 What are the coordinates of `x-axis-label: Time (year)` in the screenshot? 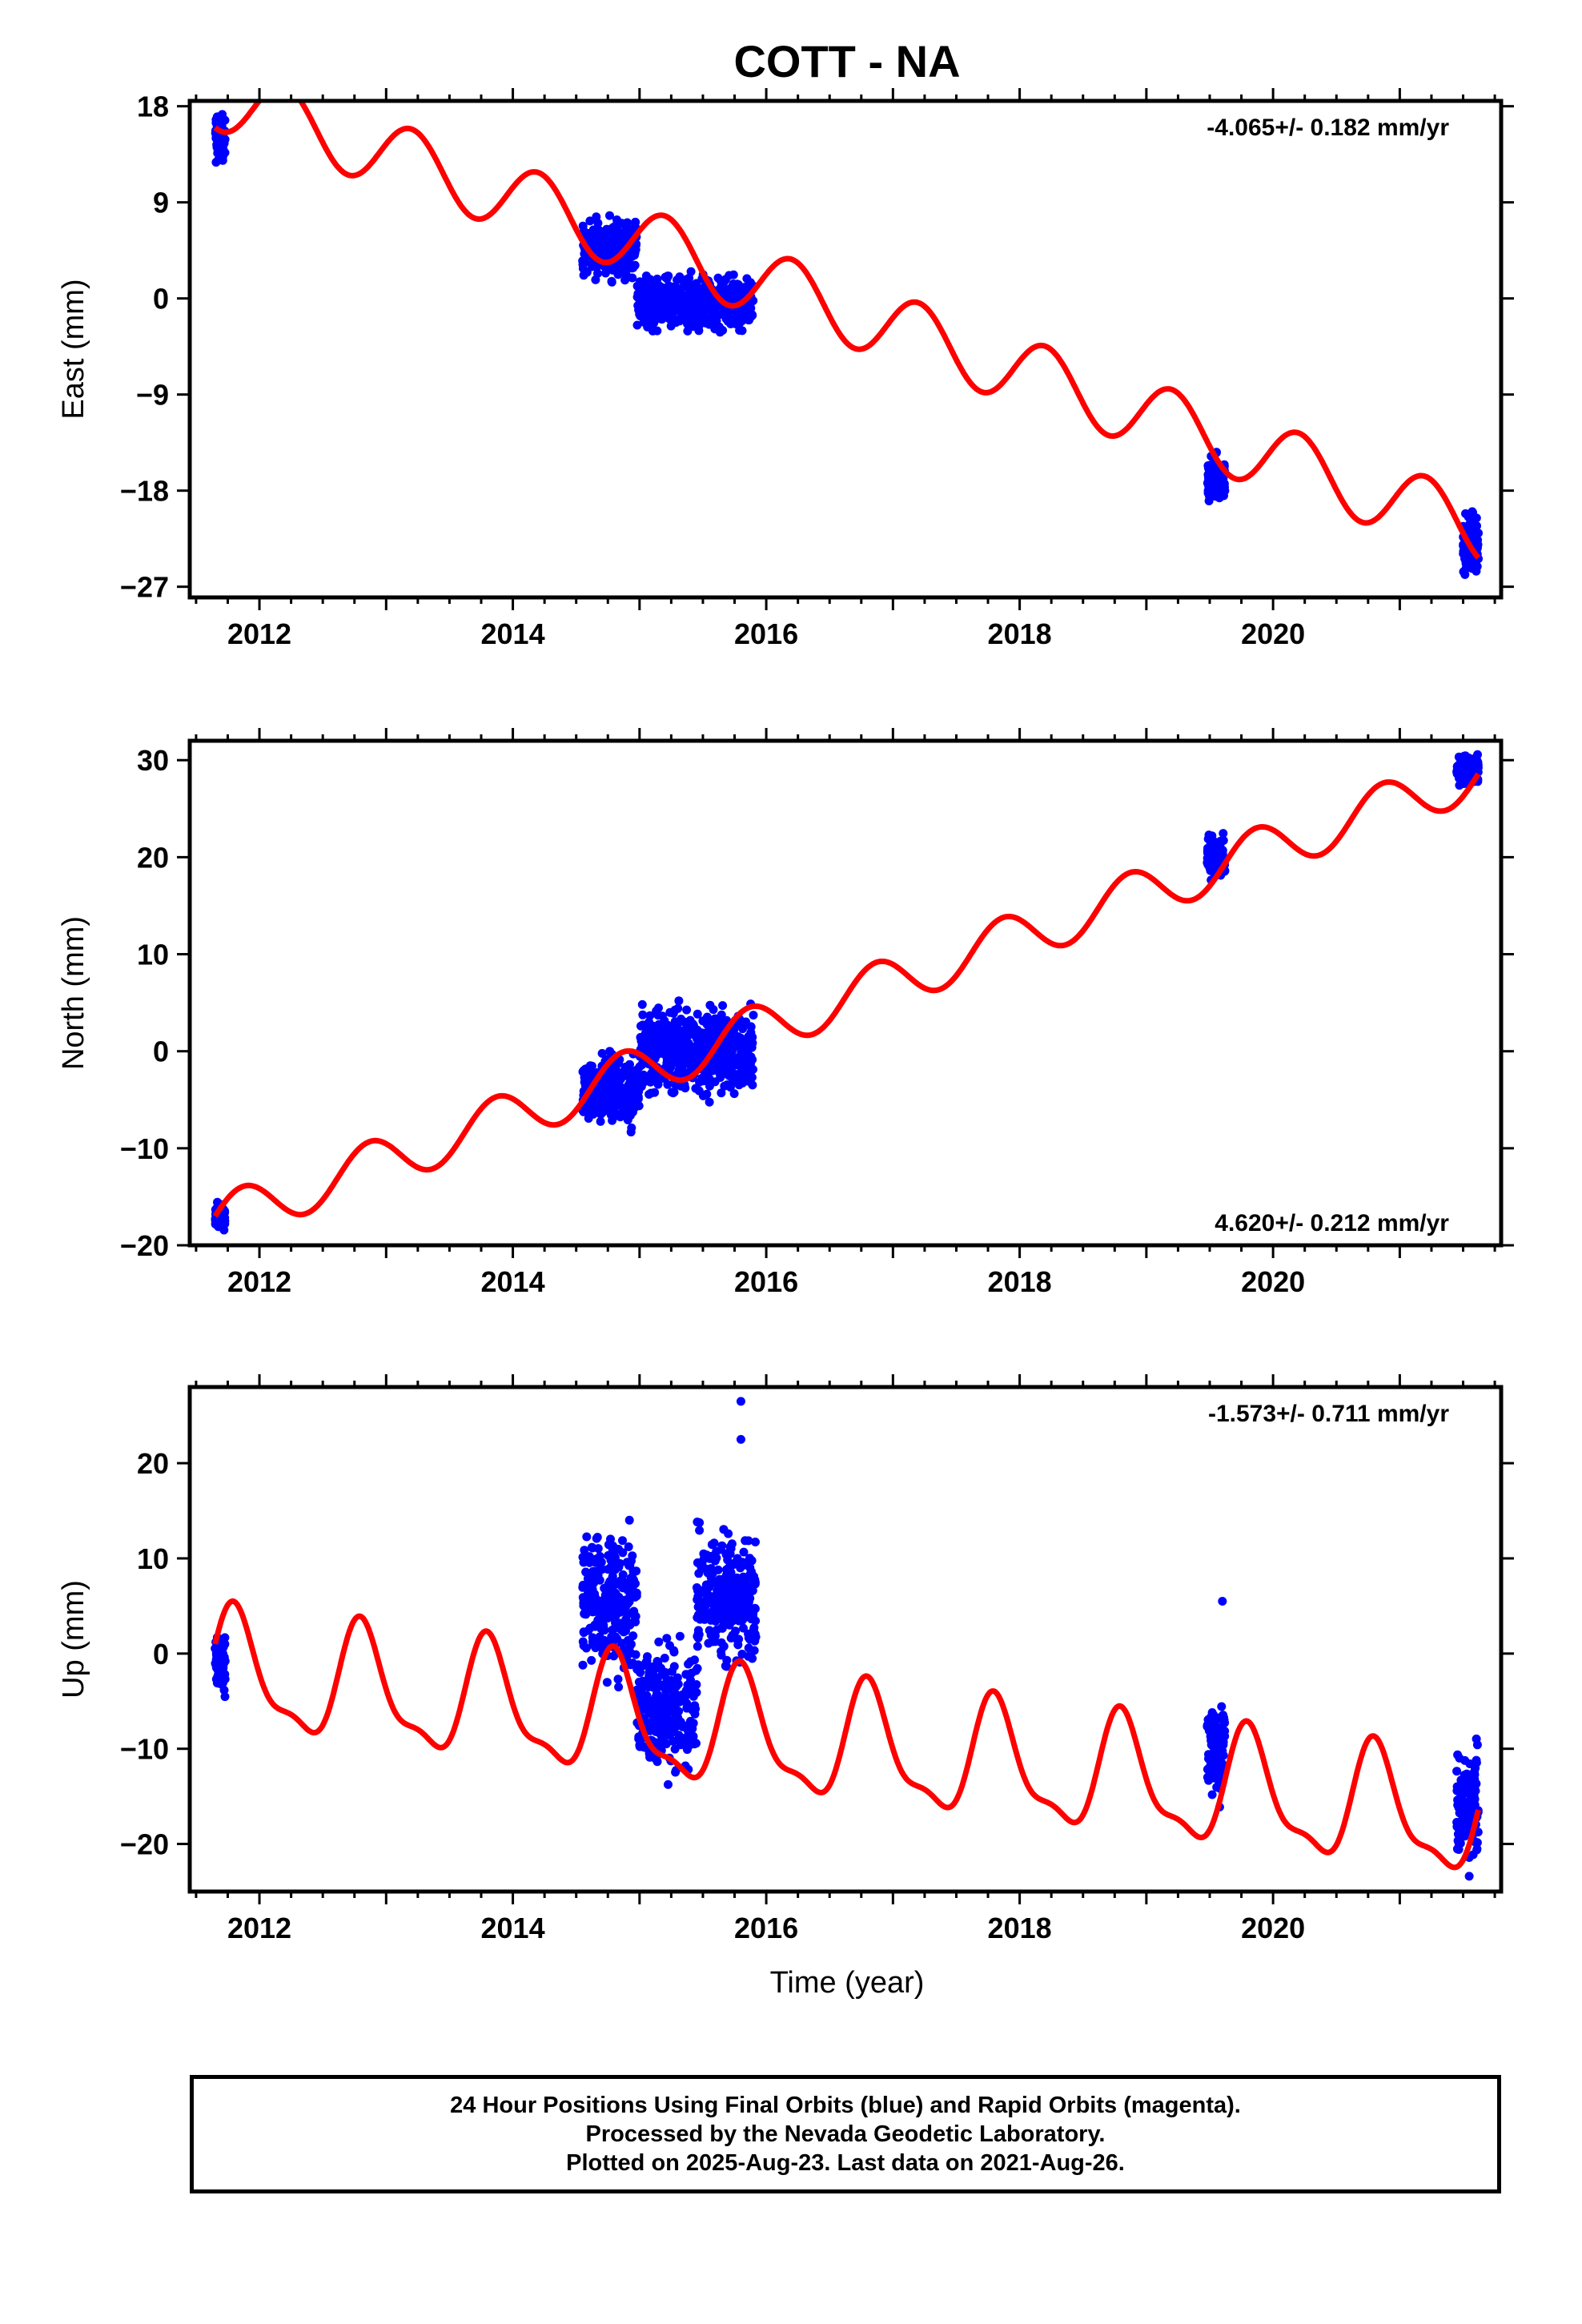 It's located at (847, 1983).